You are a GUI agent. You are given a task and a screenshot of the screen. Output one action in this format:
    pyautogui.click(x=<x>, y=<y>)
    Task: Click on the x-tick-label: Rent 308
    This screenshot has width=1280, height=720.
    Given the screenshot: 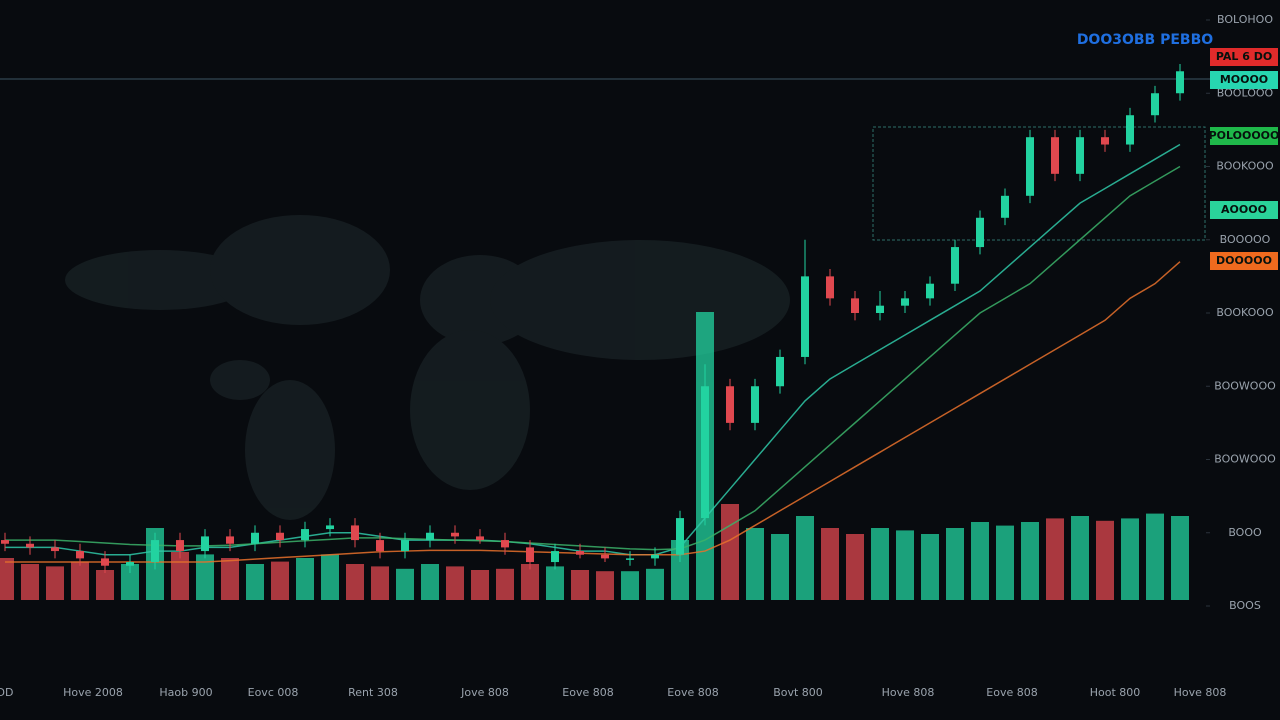 What is the action you would take?
    pyautogui.click(x=373, y=692)
    